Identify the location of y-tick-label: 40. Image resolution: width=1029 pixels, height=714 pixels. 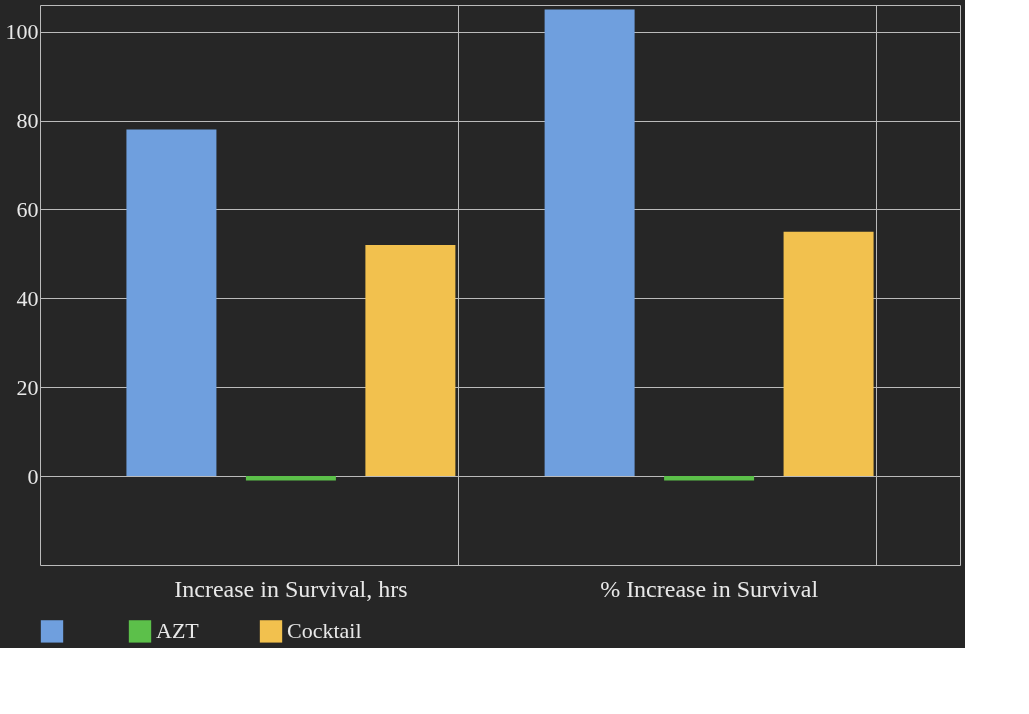
(27, 298).